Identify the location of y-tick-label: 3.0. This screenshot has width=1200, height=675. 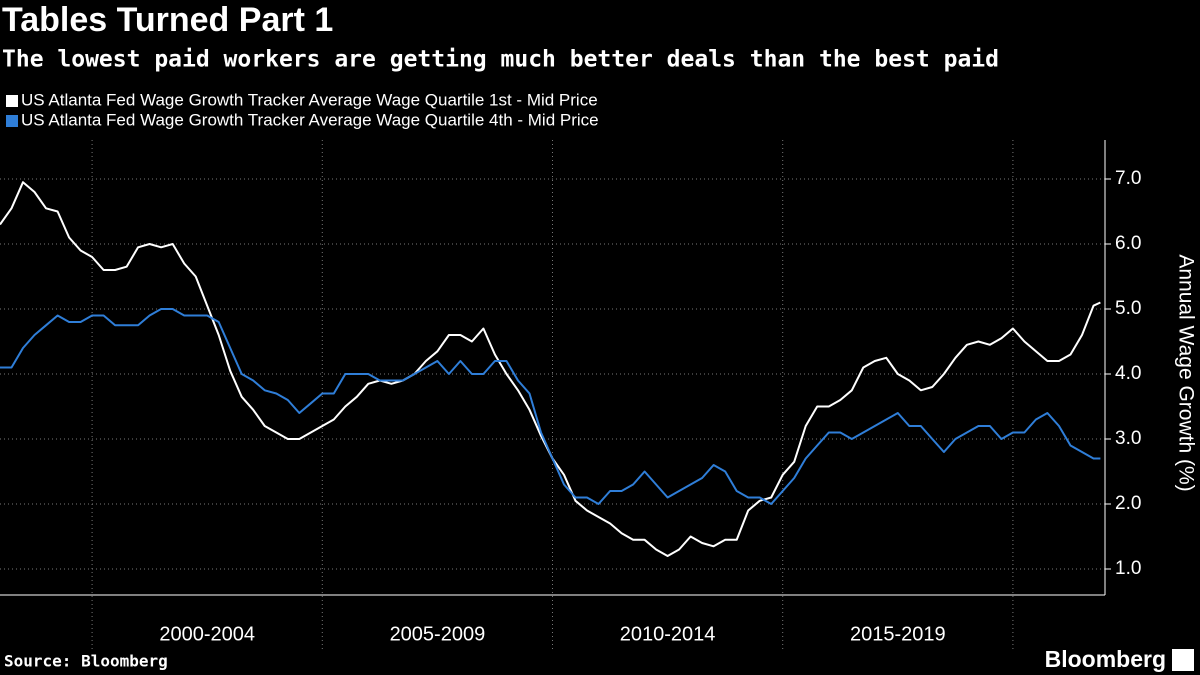
(1128, 438).